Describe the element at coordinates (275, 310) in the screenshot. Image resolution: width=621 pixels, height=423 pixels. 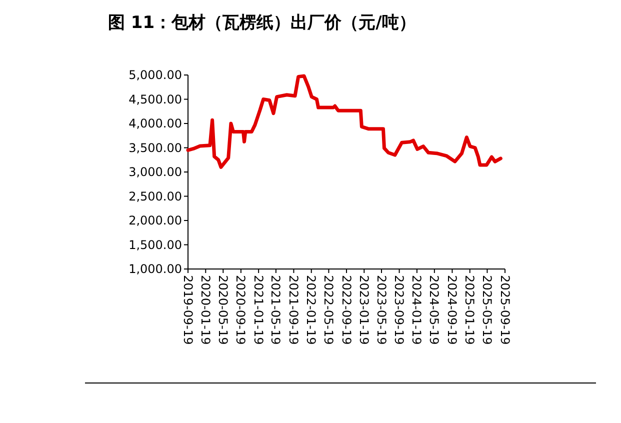
I see `x-tick-label: 2021-05-19` at that location.